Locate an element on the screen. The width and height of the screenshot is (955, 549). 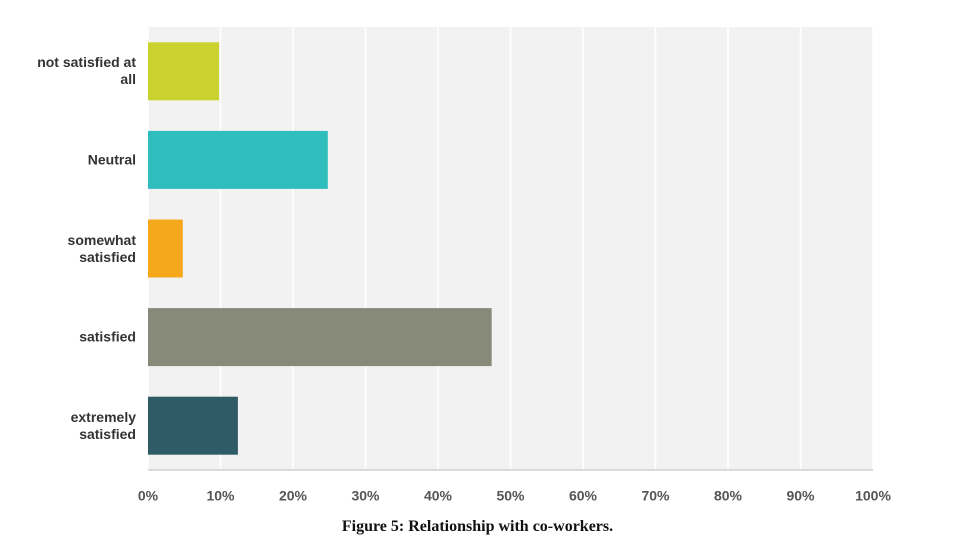
y-tick-label: somewhat satisfied is located at coordinates (101, 248).